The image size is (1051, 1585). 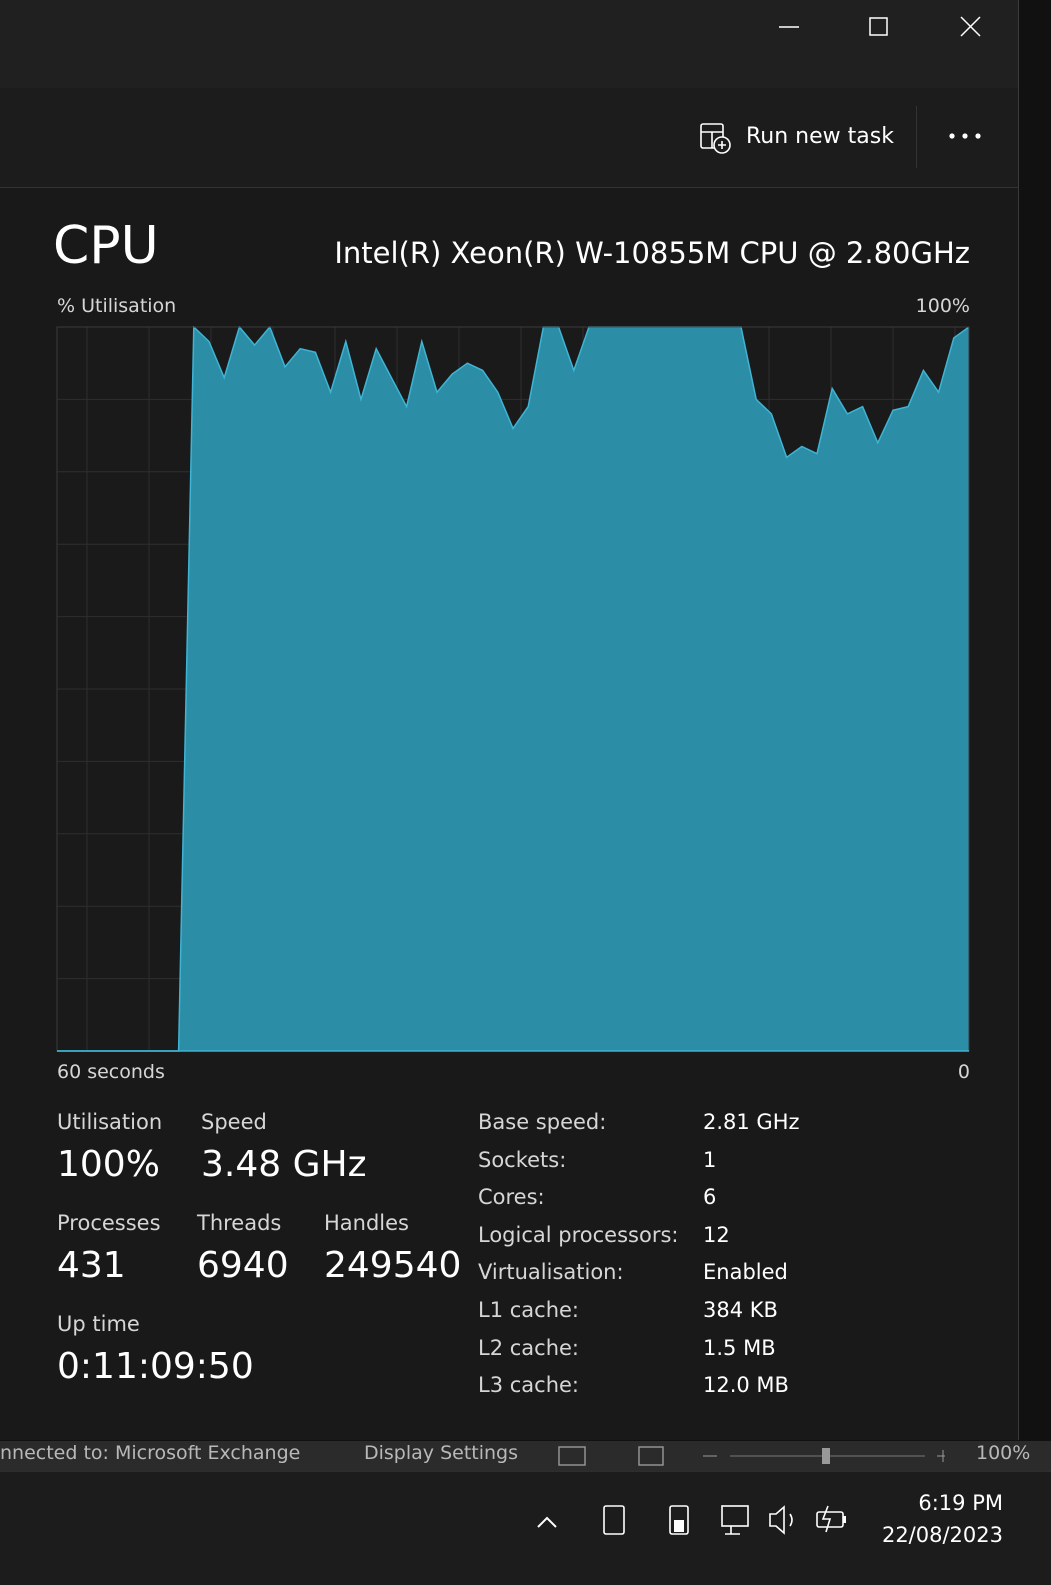 What do you see at coordinates (970, 26) in the screenshot?
I see `close-button` at bounding box center [970, 26].